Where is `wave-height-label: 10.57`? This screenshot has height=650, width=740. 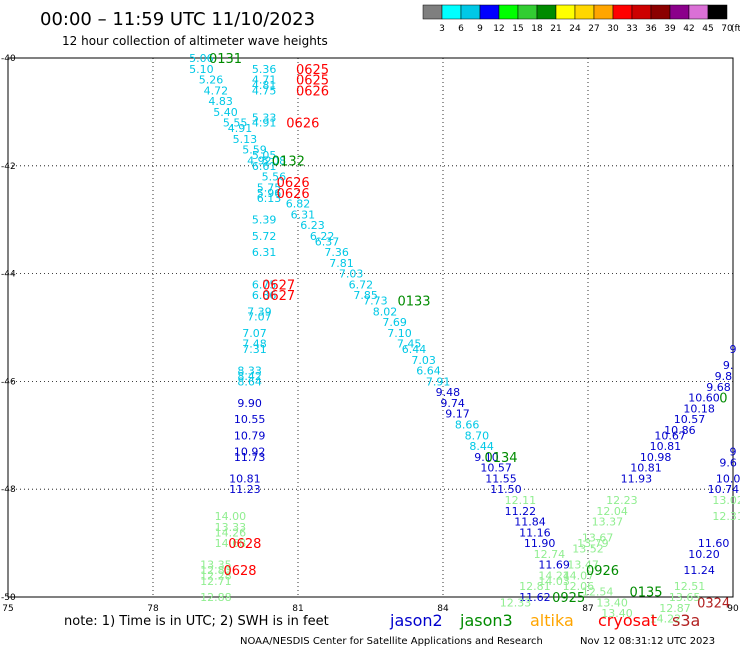
wave-height-label: 10.57 is located at coordinates (690, 419).